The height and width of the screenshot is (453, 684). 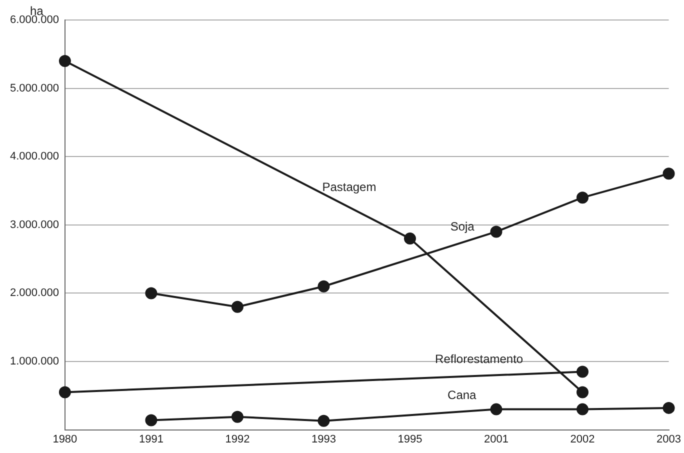 What do you see at coordinates (151, 439) in the screenshot?
I see `x-tick-label: 1991` at bounding box center [151, 439].